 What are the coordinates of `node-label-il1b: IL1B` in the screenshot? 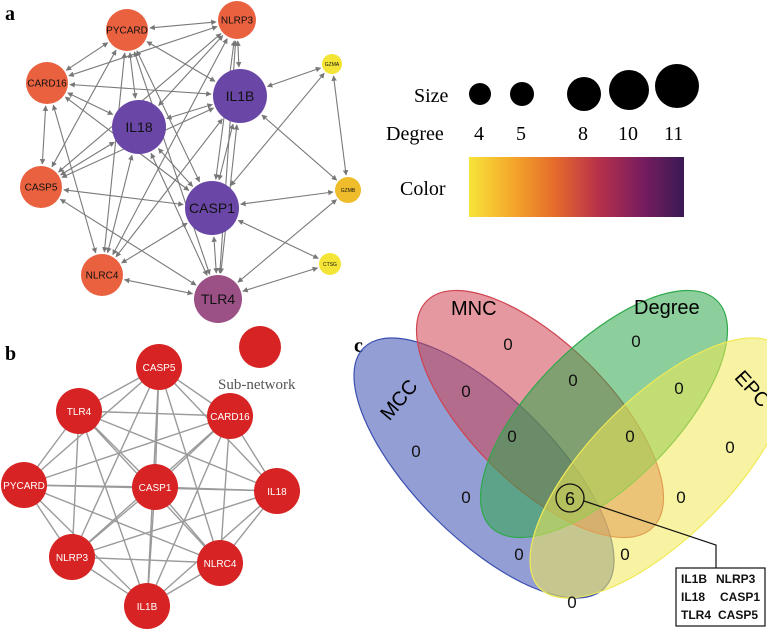 It's located at (240, 96).